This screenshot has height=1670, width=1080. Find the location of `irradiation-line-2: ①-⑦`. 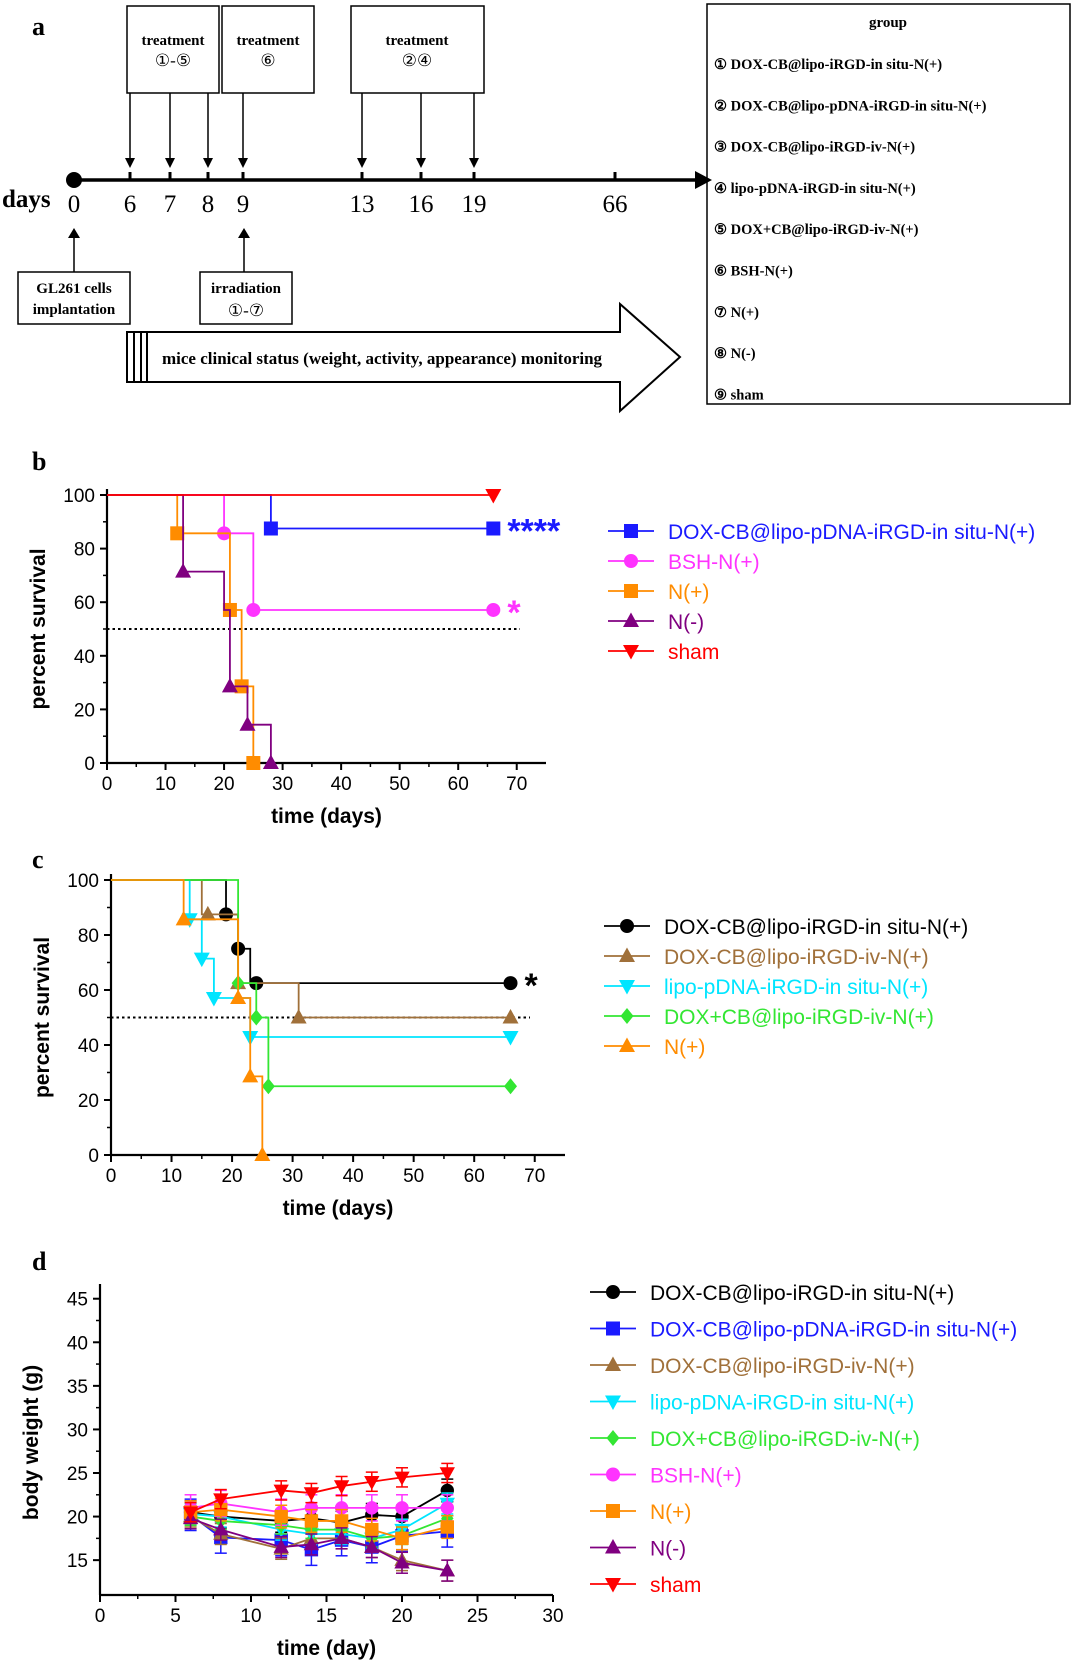

irradiation-line-2: ①-⑦ is located at coordinates (246, 310).